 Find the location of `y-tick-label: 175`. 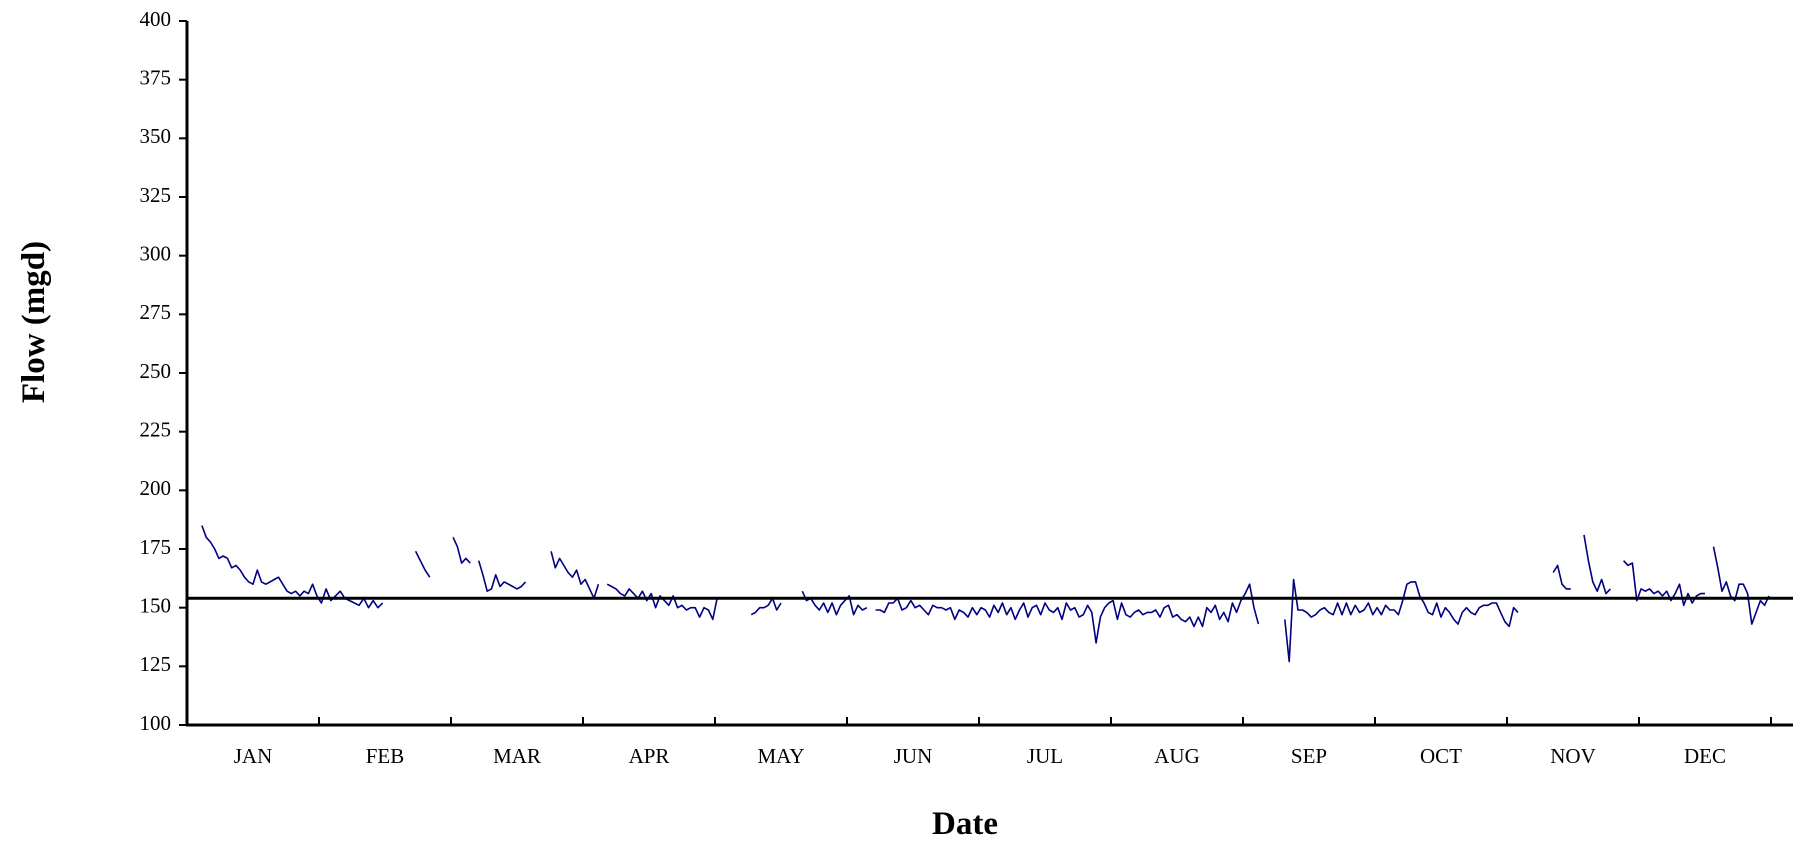

y-tick-label: 175 is located at coordinates (156, 547).